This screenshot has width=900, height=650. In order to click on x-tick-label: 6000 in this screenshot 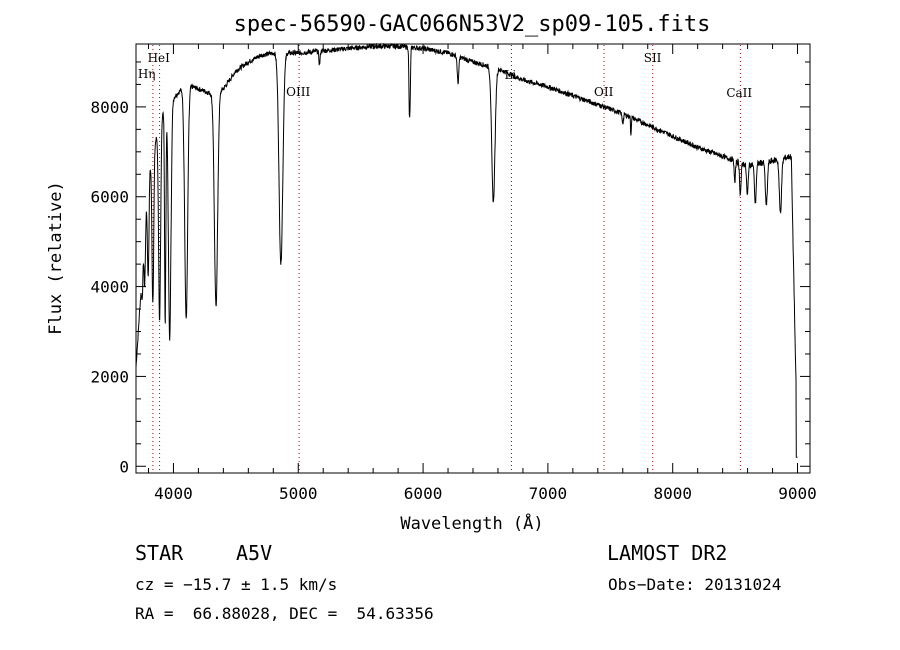, I will do `click(423, 493)`.